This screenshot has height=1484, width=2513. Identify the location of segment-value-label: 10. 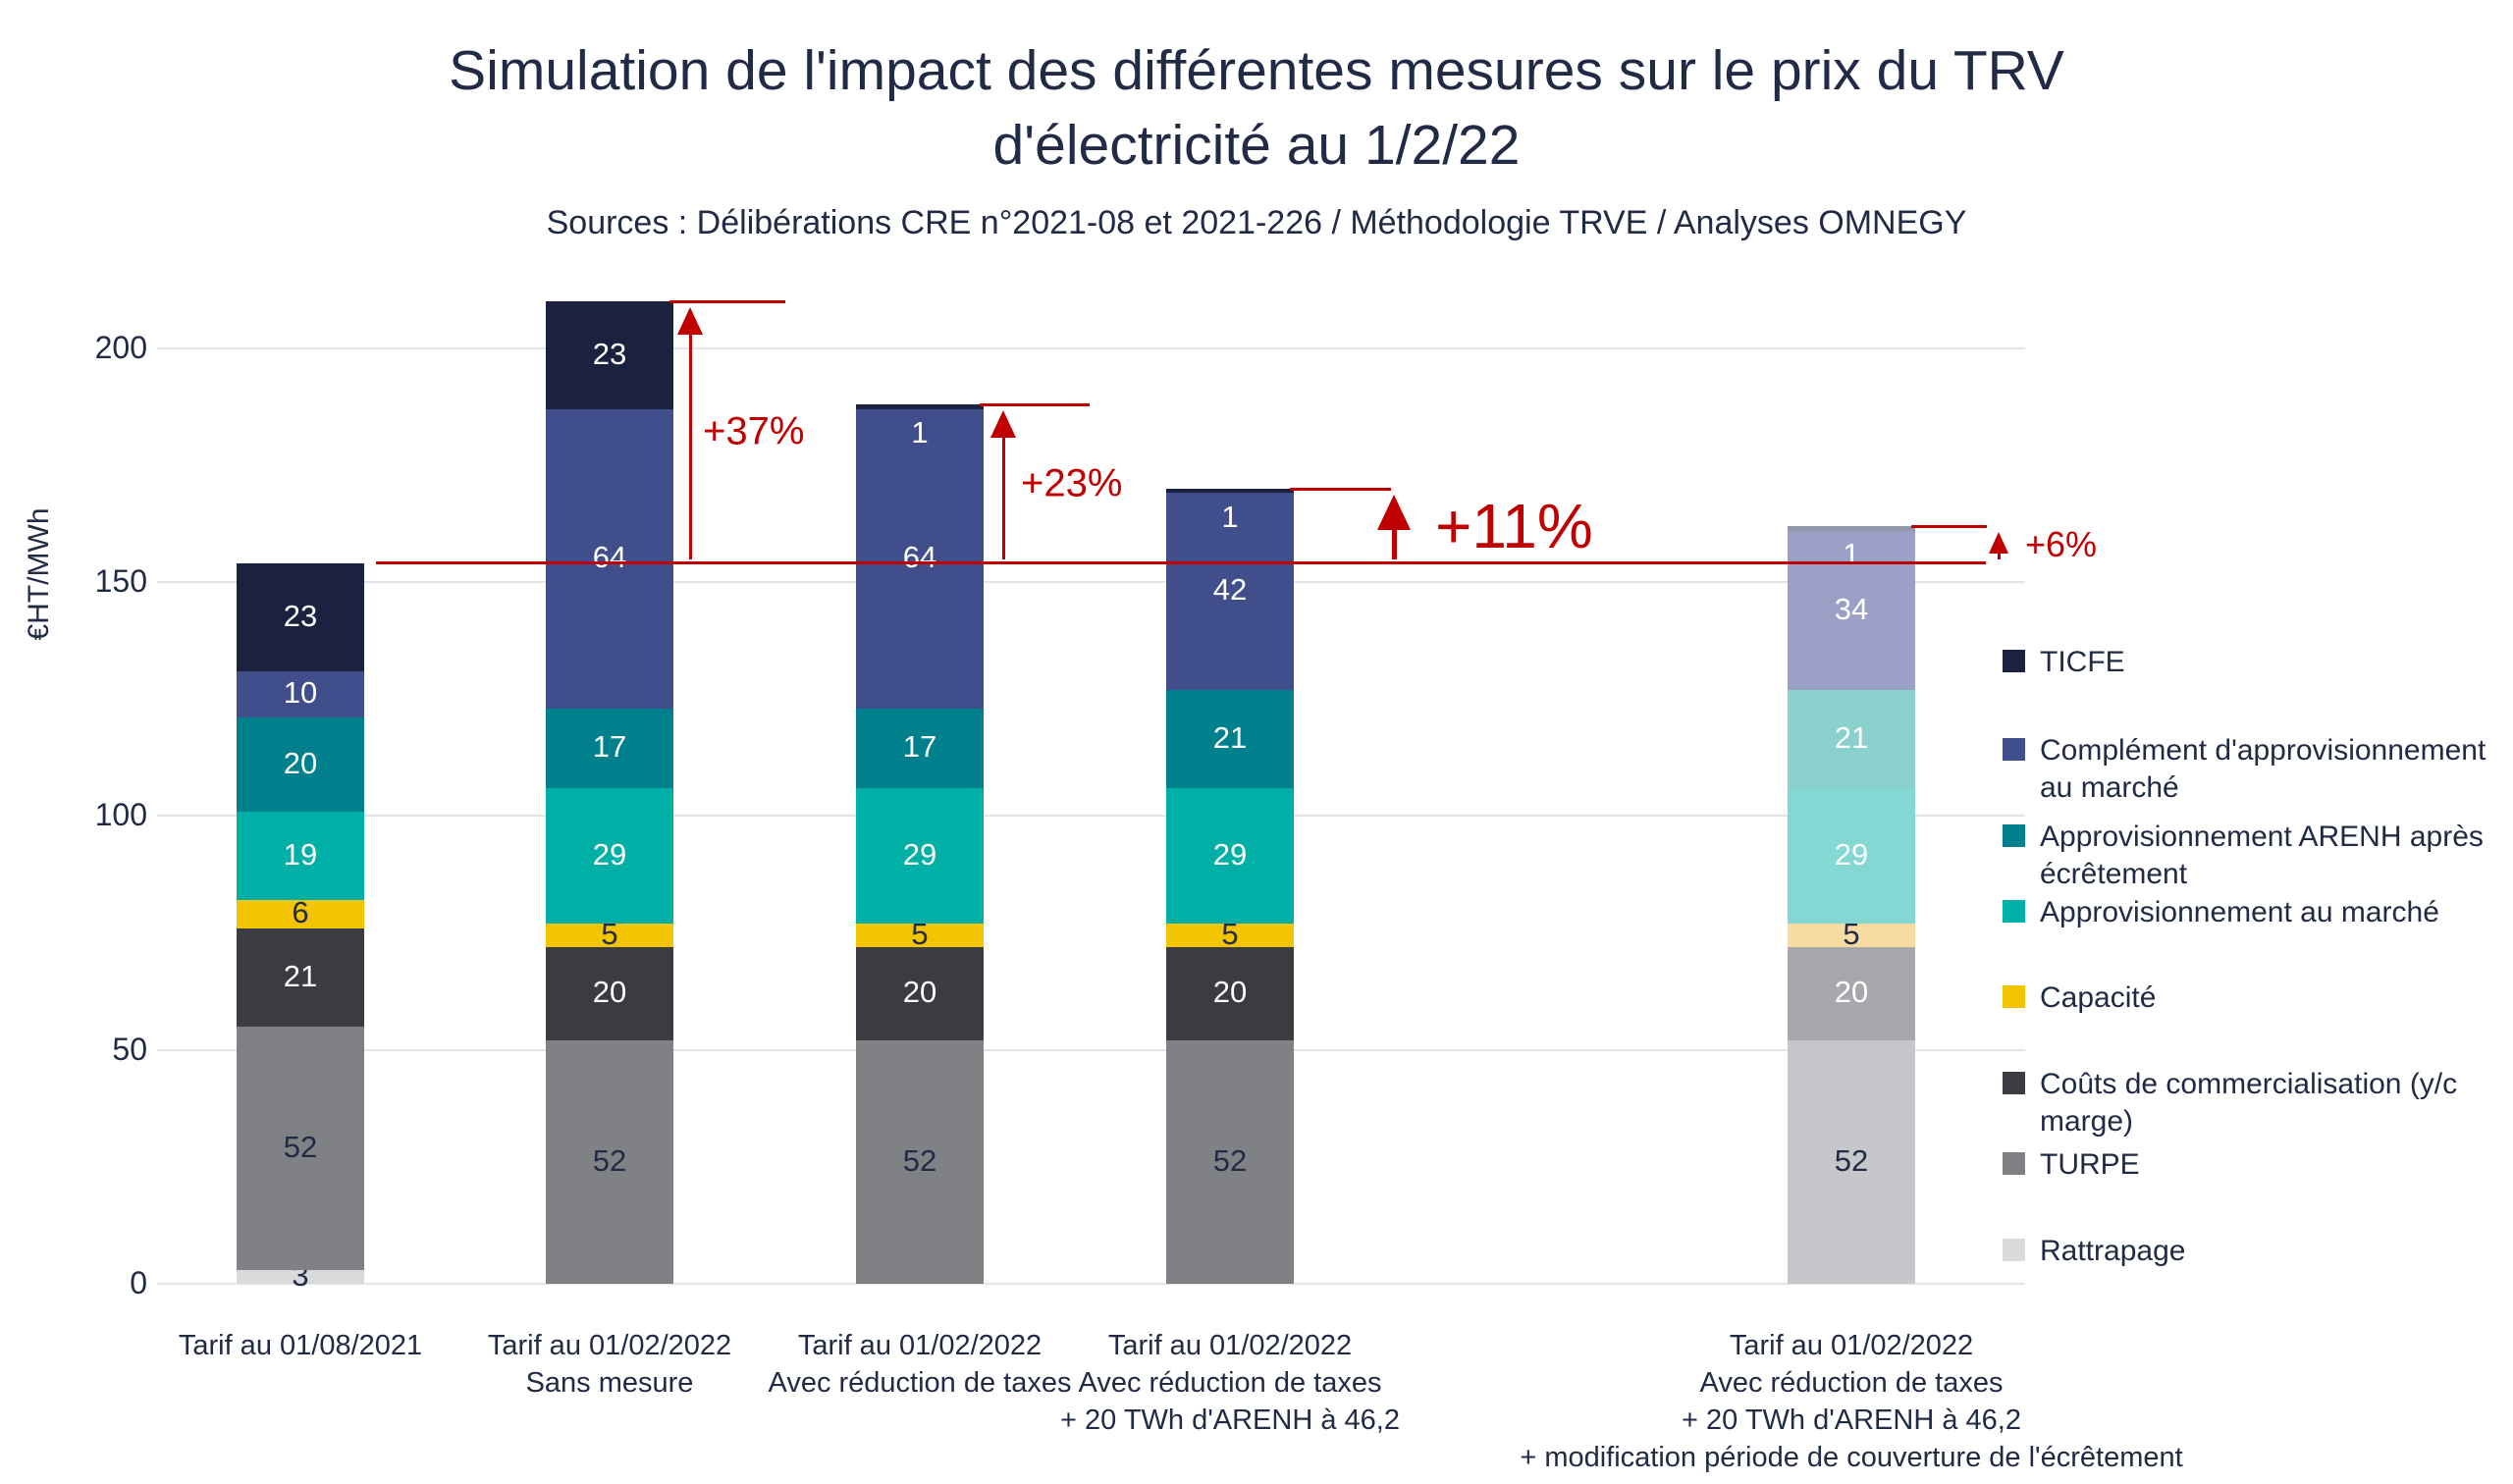
(300, 693).